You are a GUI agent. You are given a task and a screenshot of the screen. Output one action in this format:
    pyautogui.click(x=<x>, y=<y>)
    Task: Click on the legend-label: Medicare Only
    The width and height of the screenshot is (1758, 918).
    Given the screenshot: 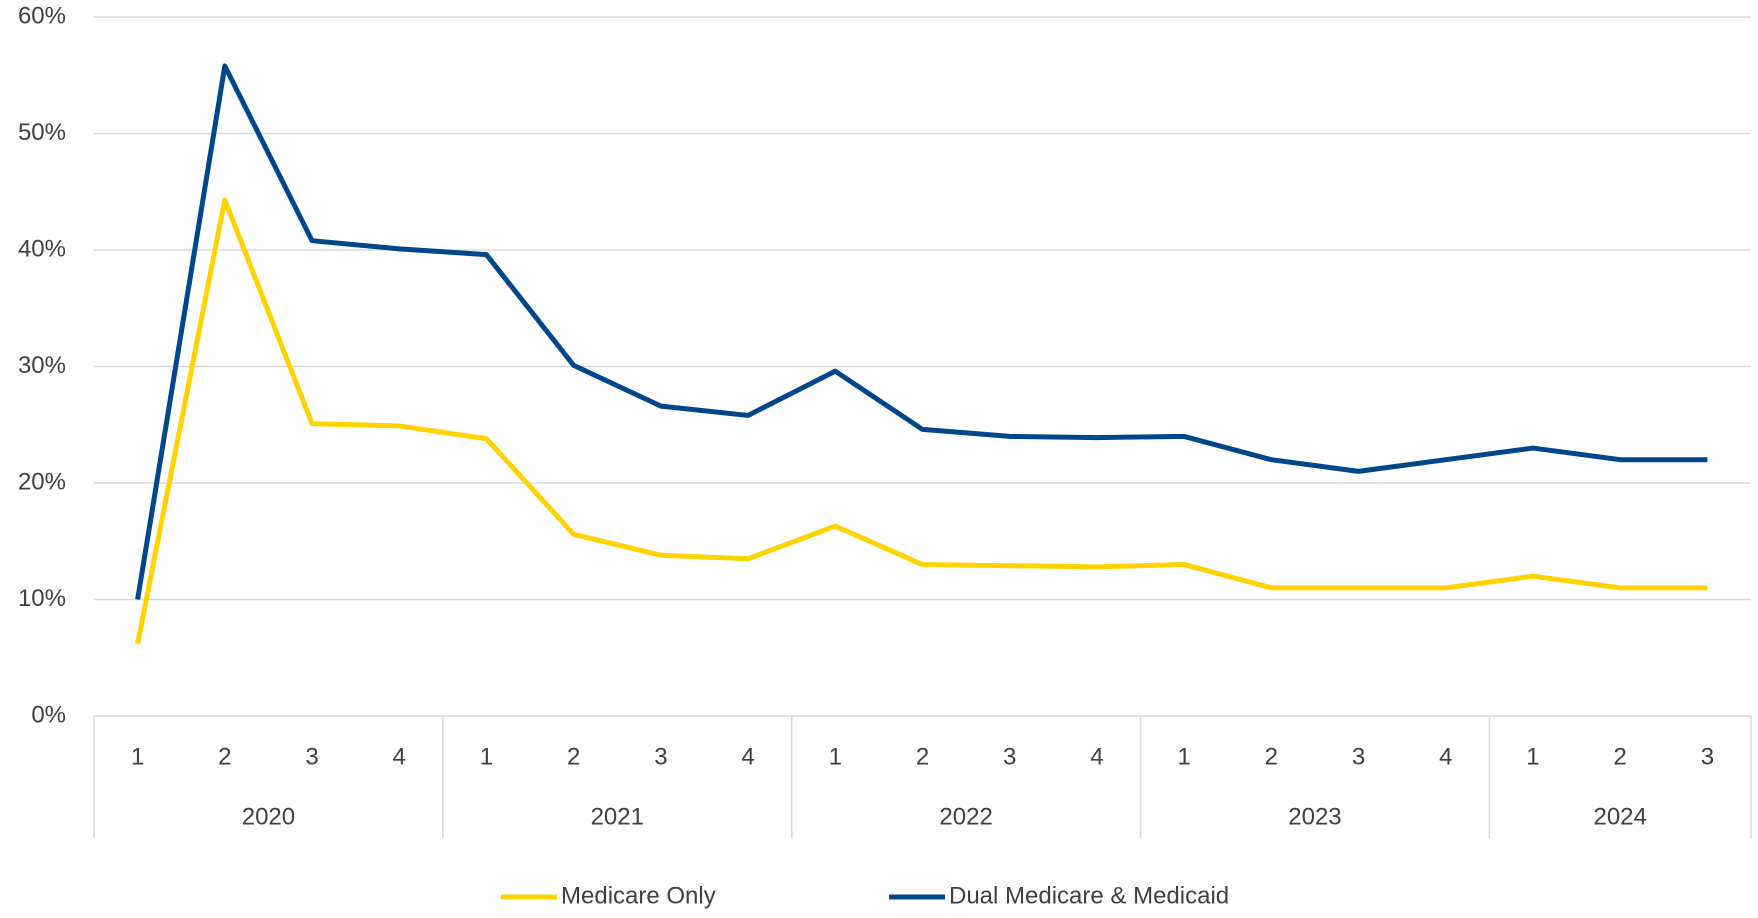 What is the action you would take?
    pyautogui.click(x=638, y=895)
    